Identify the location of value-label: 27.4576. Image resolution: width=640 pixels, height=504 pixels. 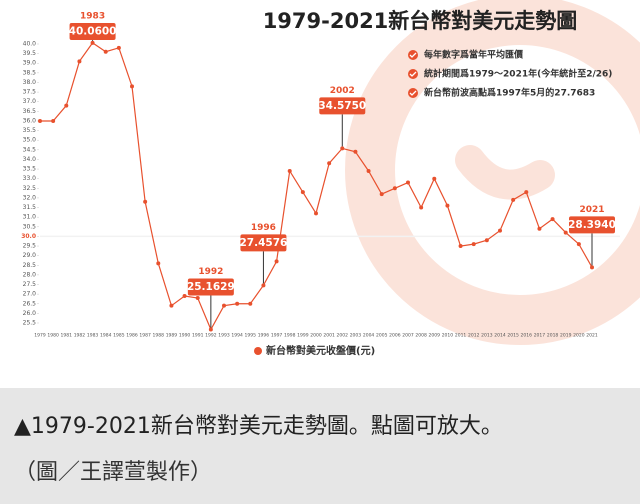
(264, 243).